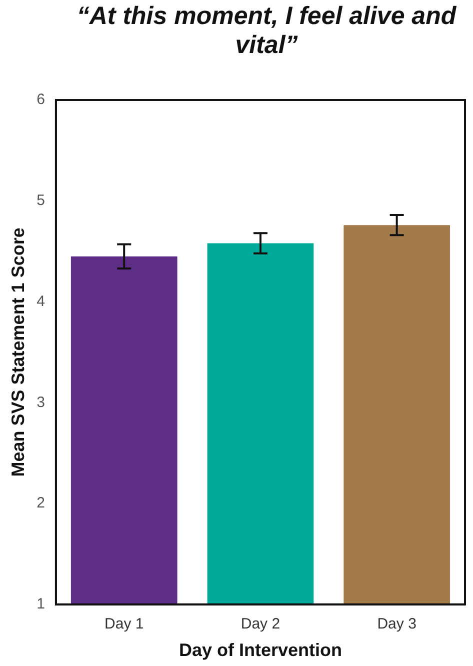  Describe the element at coordinates (260, 650) in the screenshot. I see `x-axis-title: Day of Intervention` at that location.